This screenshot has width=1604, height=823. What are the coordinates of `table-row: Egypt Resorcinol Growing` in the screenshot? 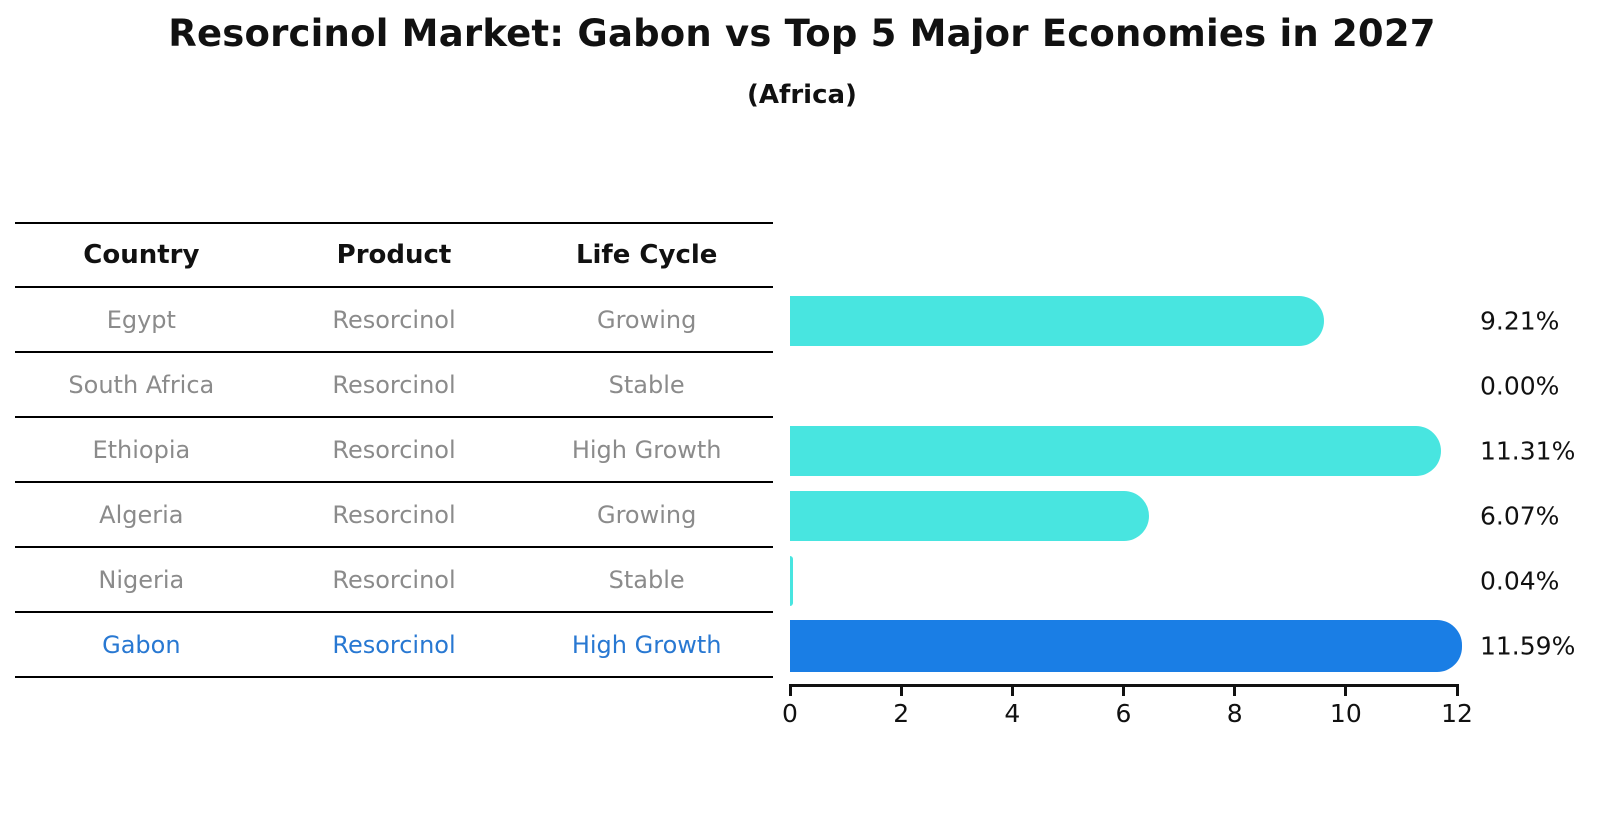 It's located at (394, 319).